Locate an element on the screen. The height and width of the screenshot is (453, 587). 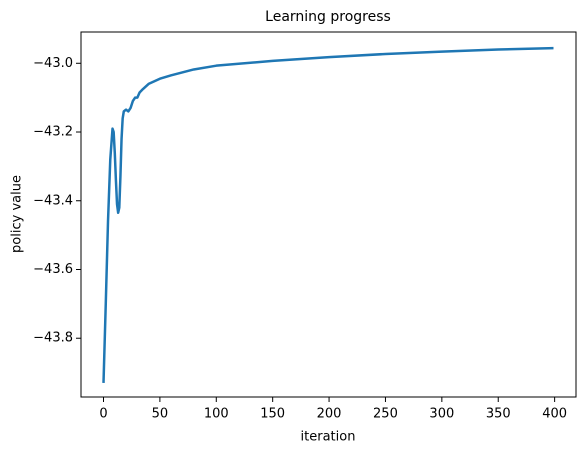
y-tick-label: −43.0 is located at coordinates (53, 63).